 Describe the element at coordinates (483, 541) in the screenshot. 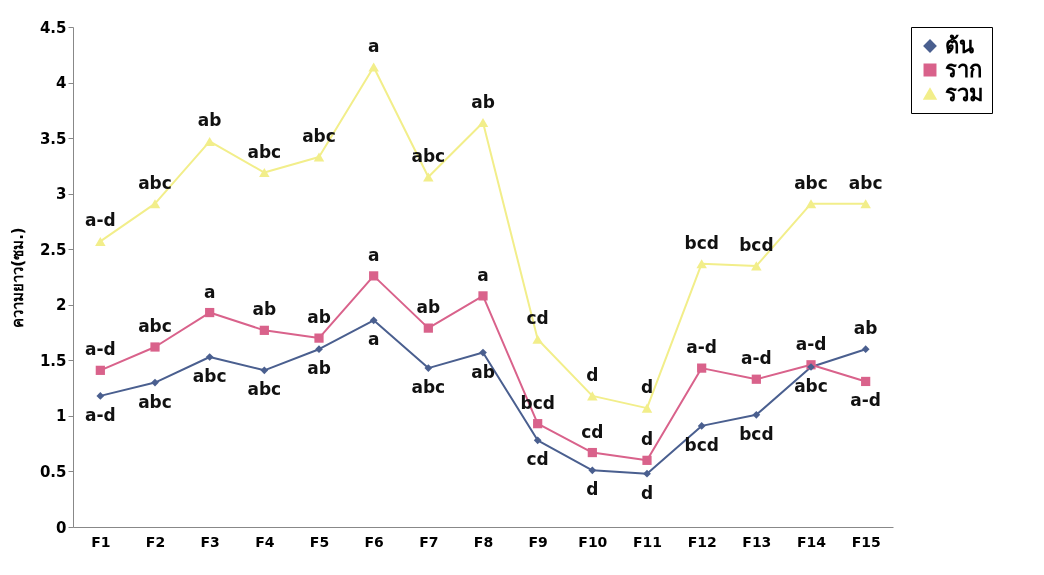

I see `x-tick-label: F8` at that location.